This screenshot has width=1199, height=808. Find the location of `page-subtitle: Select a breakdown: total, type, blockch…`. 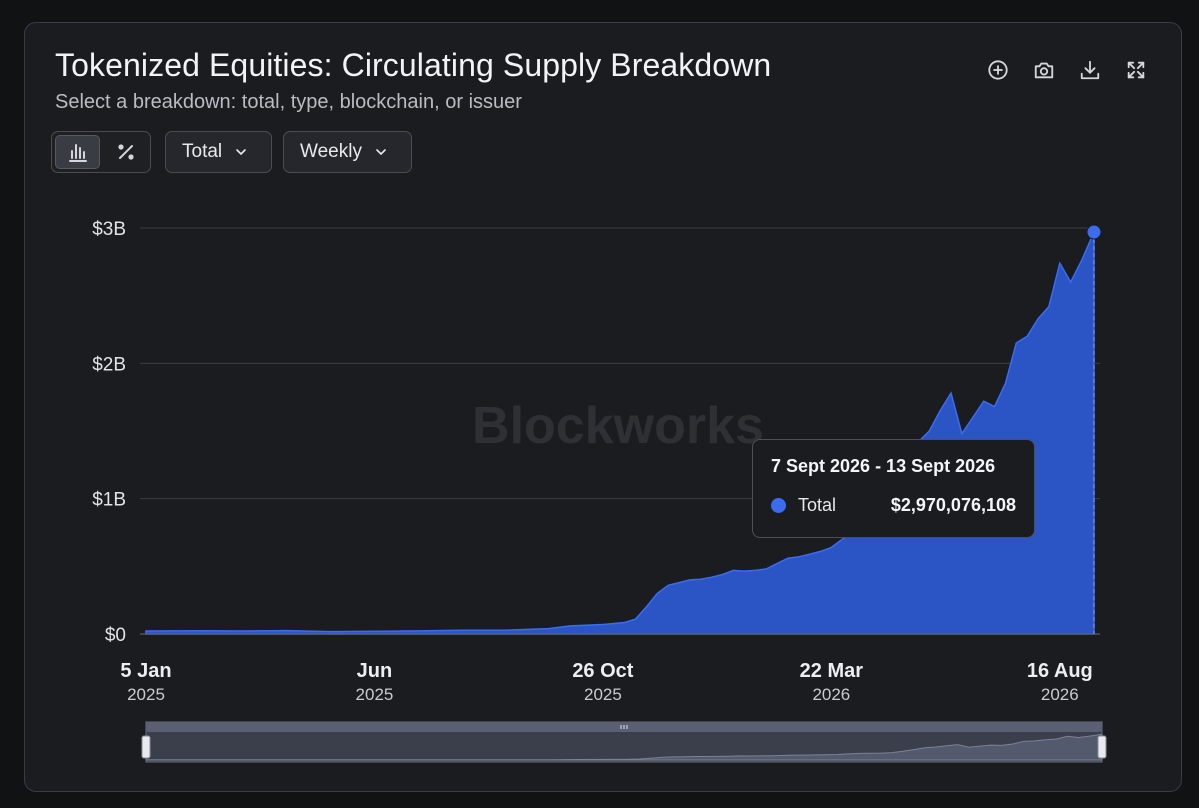

page-subtitle: Select a breakdown: total, type, blockch… is located at coordinates (288, 102).